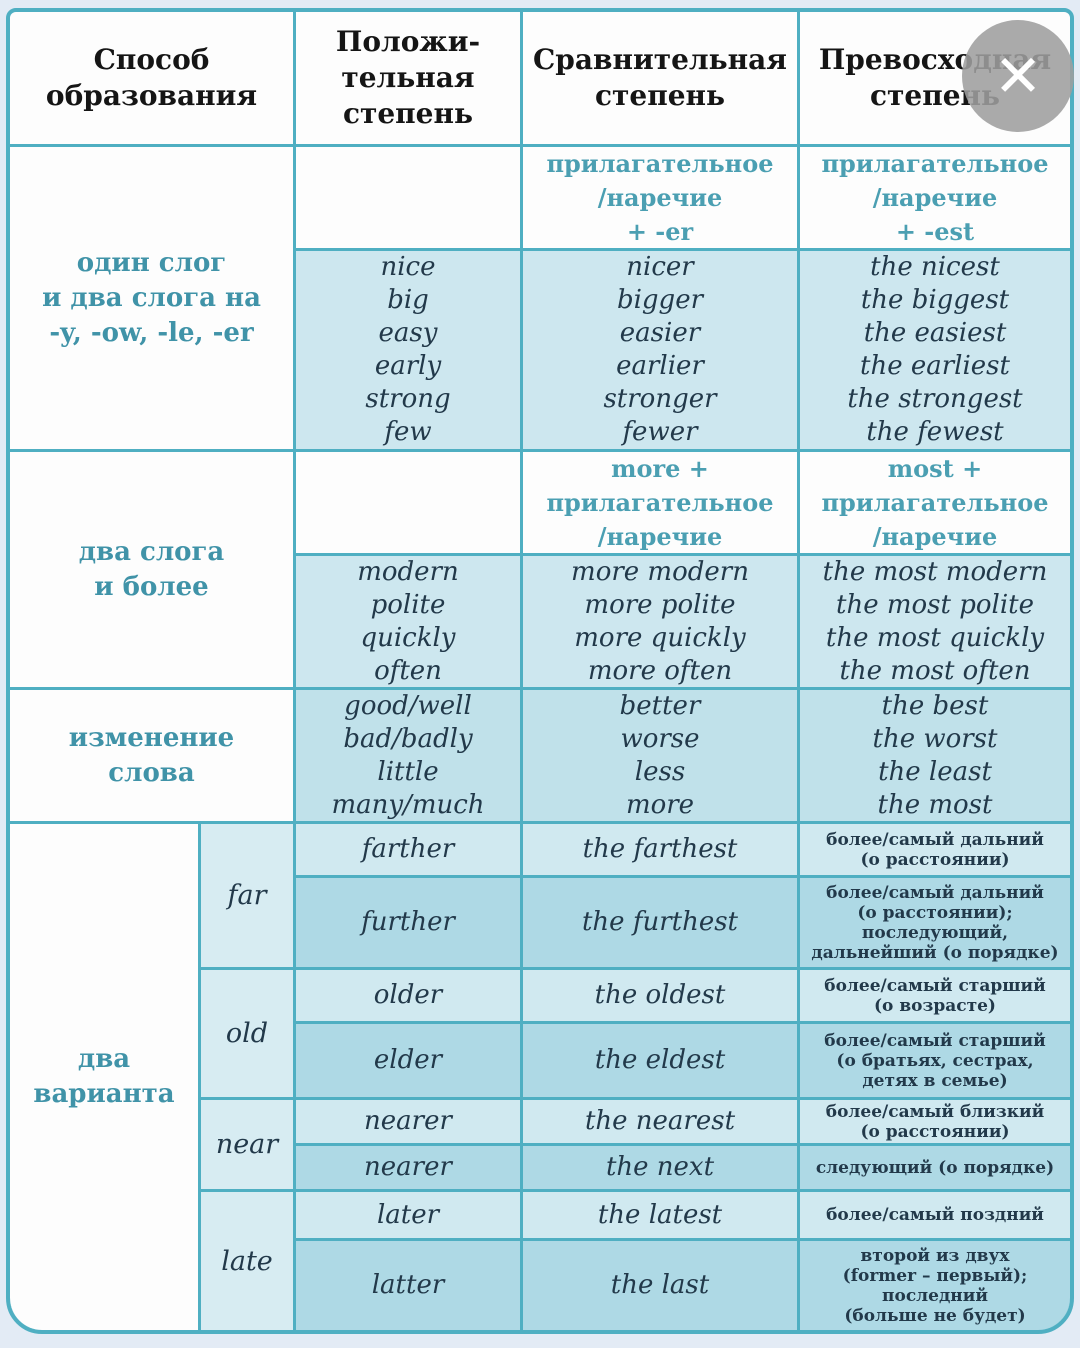  I want to click on note-later: более/самый поздний, so click(935, 1215).